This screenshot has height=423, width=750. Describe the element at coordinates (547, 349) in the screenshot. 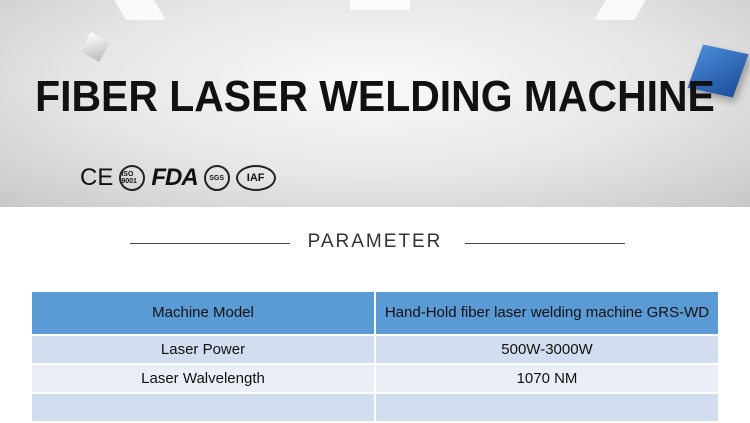

I see `param-value: 500W-3000W` at that location.